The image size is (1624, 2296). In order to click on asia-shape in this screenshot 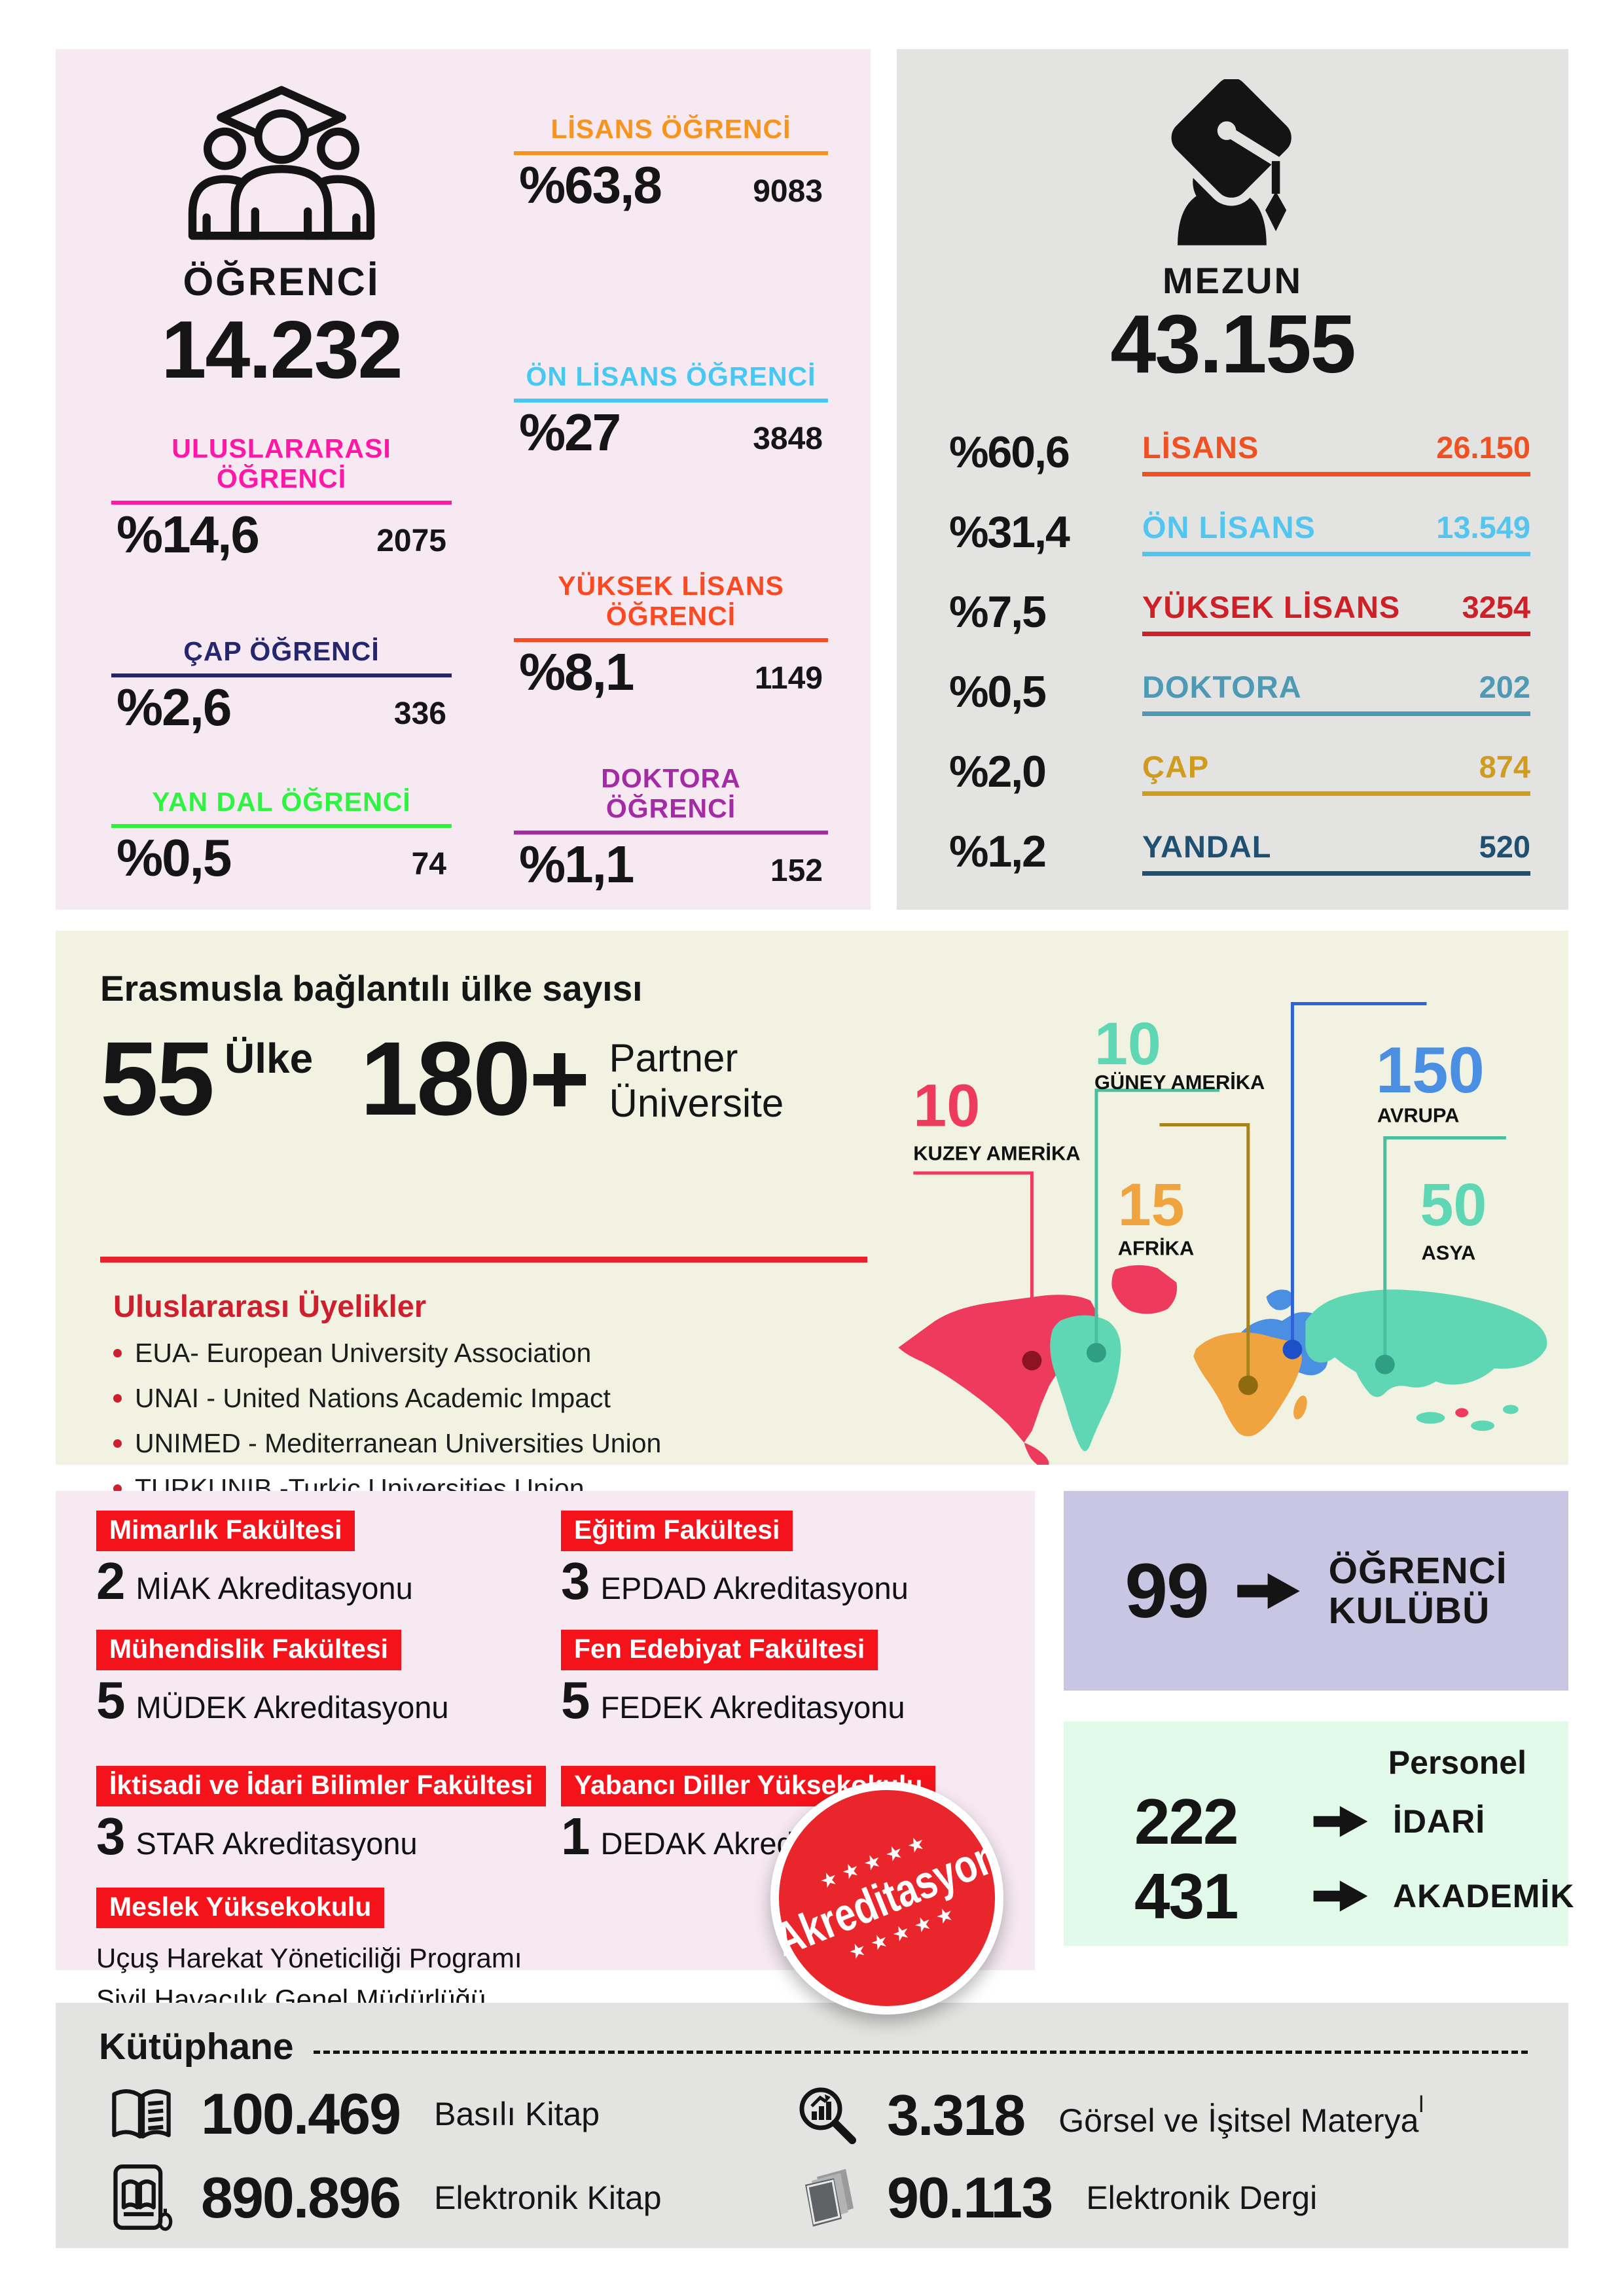, I will do `click(1426, 1343)`.